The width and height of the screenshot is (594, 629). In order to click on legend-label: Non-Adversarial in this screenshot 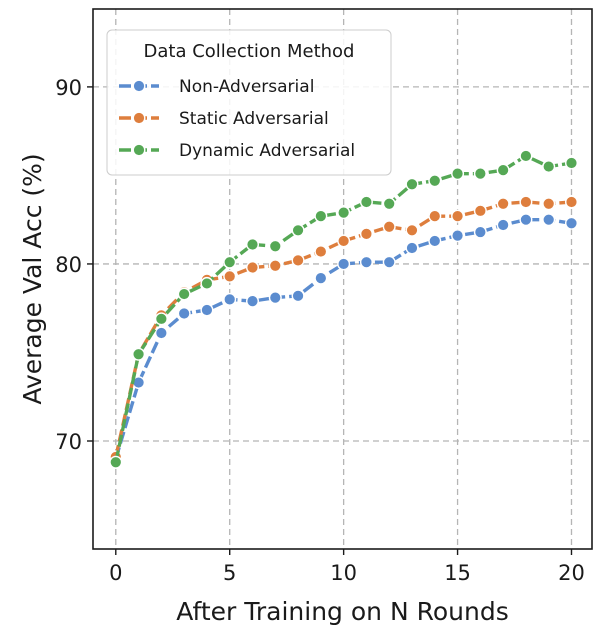, I will do `click(246, 87)`.